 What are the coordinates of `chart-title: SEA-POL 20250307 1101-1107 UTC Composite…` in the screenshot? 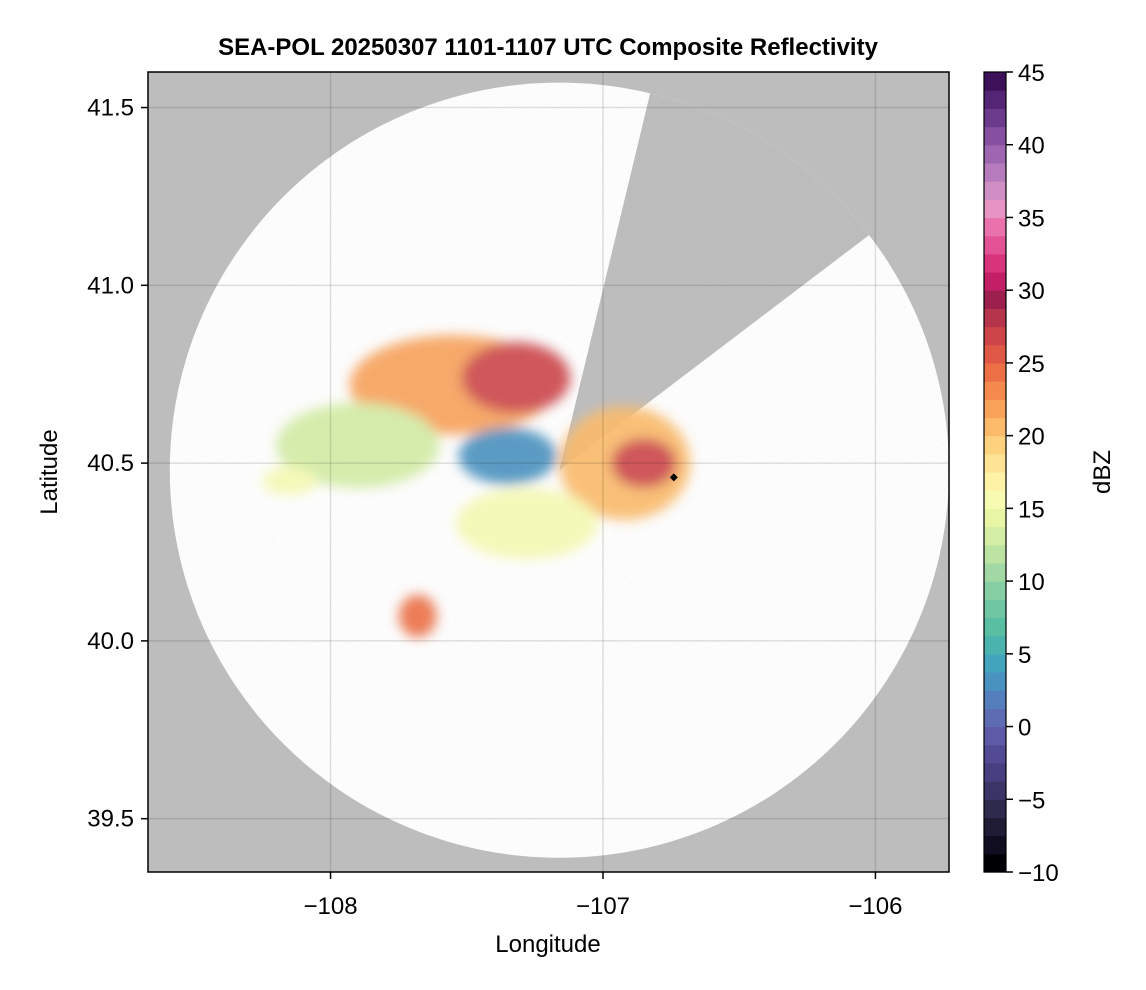 It's located at (548, 47).